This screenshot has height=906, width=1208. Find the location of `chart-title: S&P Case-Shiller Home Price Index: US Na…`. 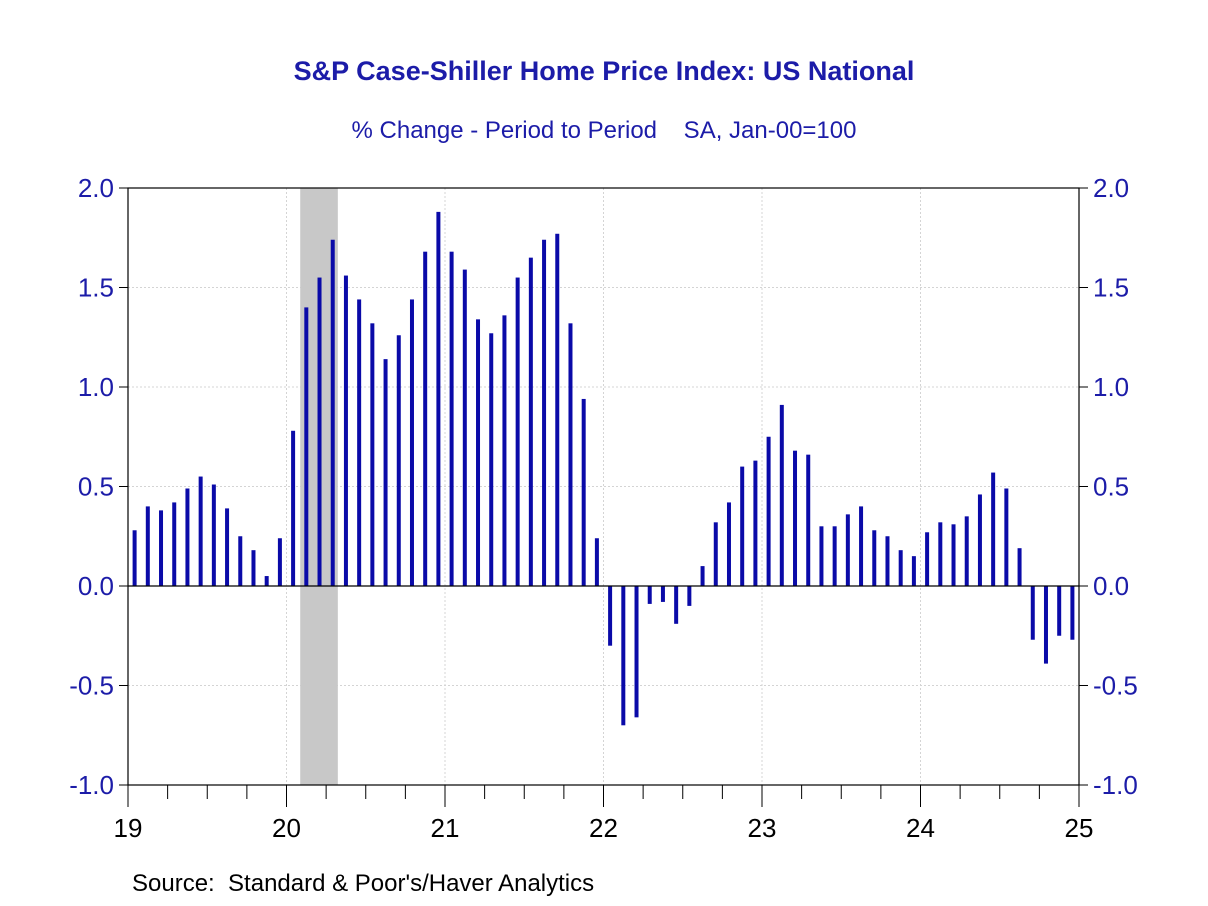

chart-title: S&P Case-Shiller Home Price Index: US Na… is located at coordinates (604, 71).